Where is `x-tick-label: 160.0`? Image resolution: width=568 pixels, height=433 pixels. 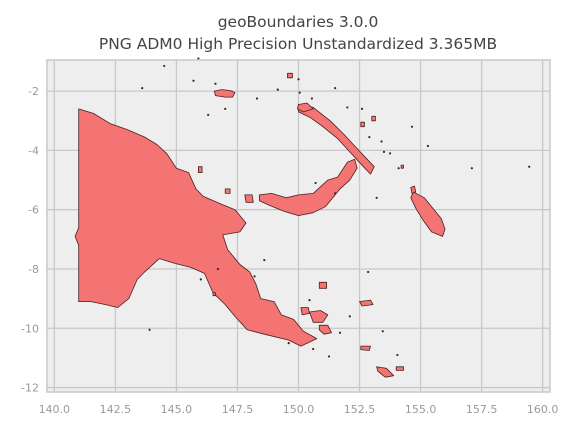
x-tick-label: 160.0 is located at coordinates (543, 409).